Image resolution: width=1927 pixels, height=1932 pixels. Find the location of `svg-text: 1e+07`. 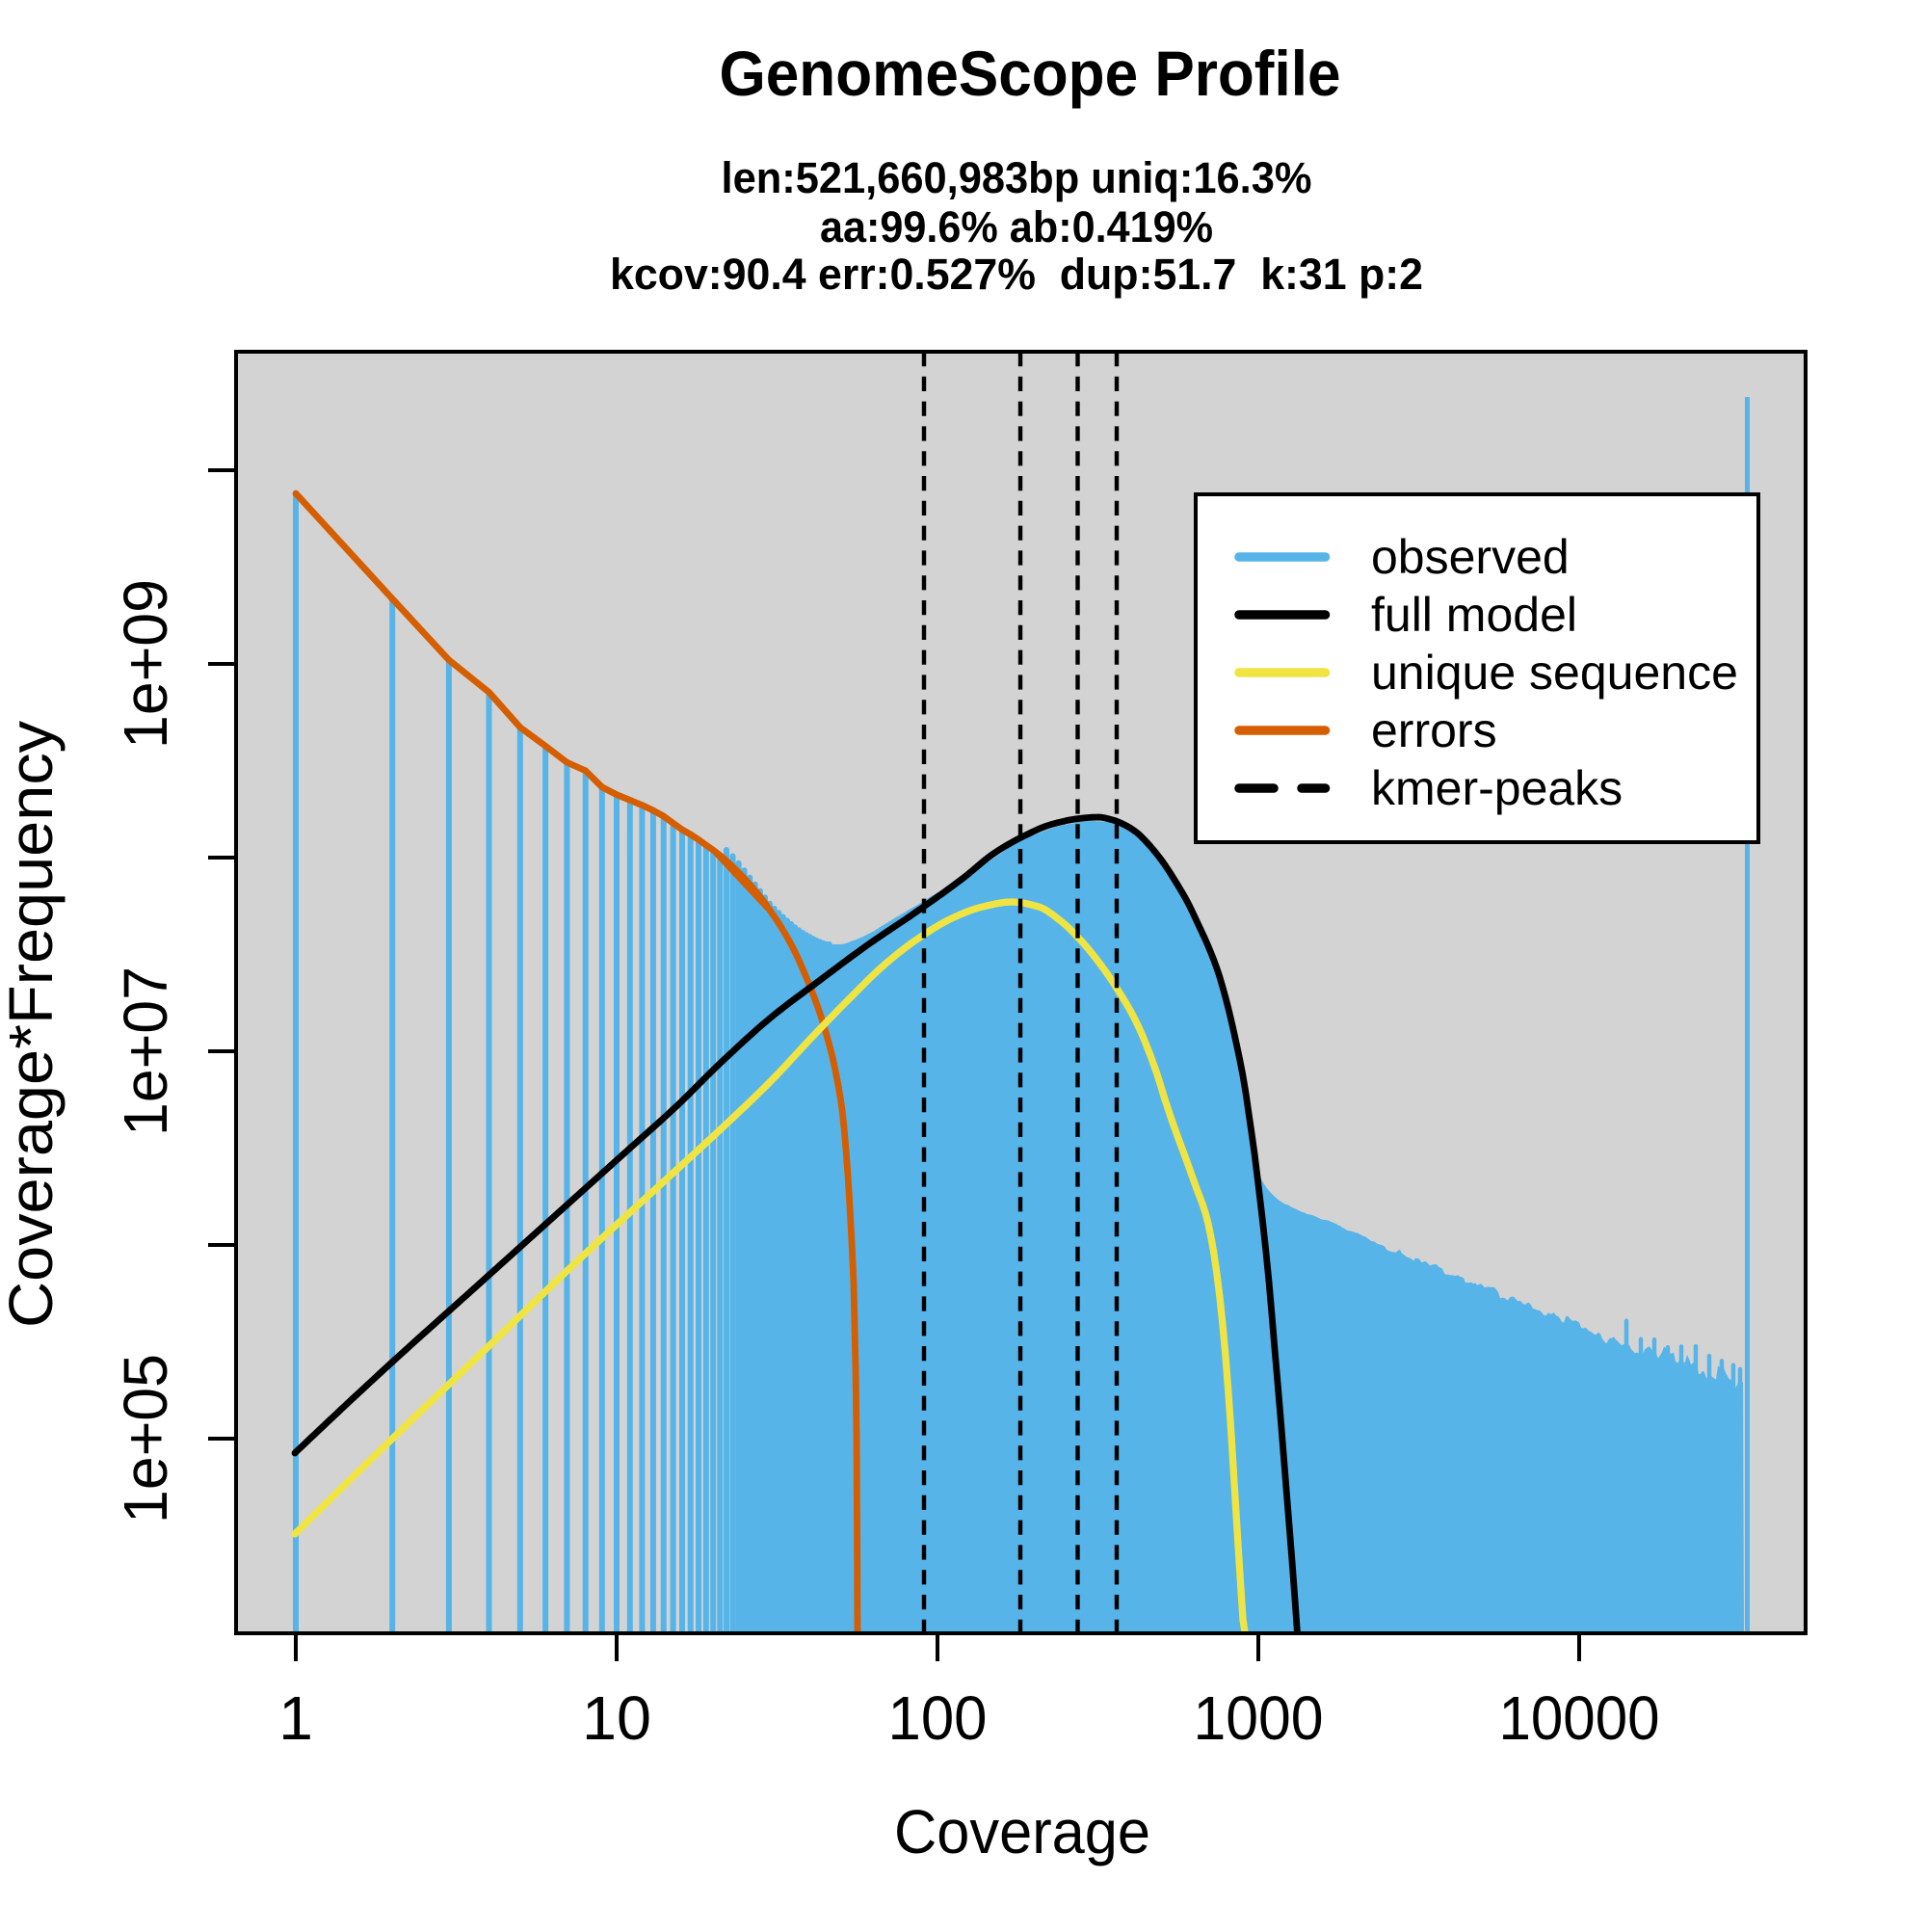

svg-text: 1e+07 is located at coordinates (145, 1051).